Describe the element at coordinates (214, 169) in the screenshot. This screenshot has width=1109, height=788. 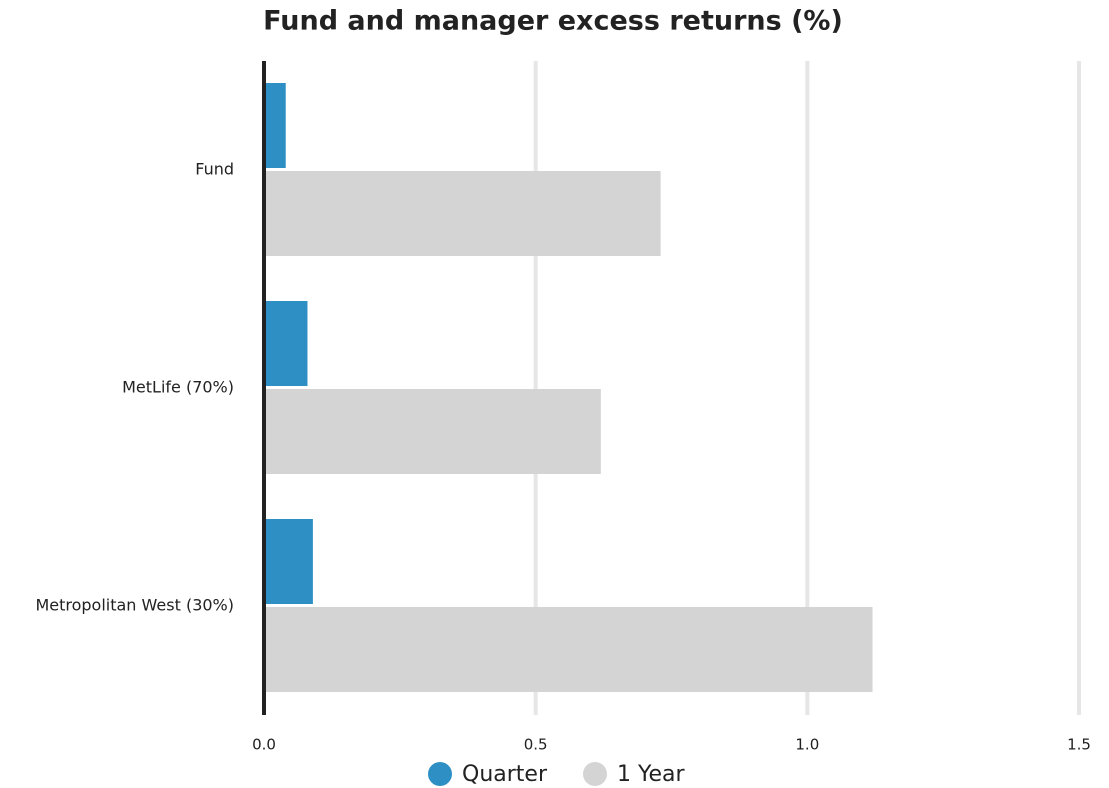
I see `y-tick-label: Fund` at that location.